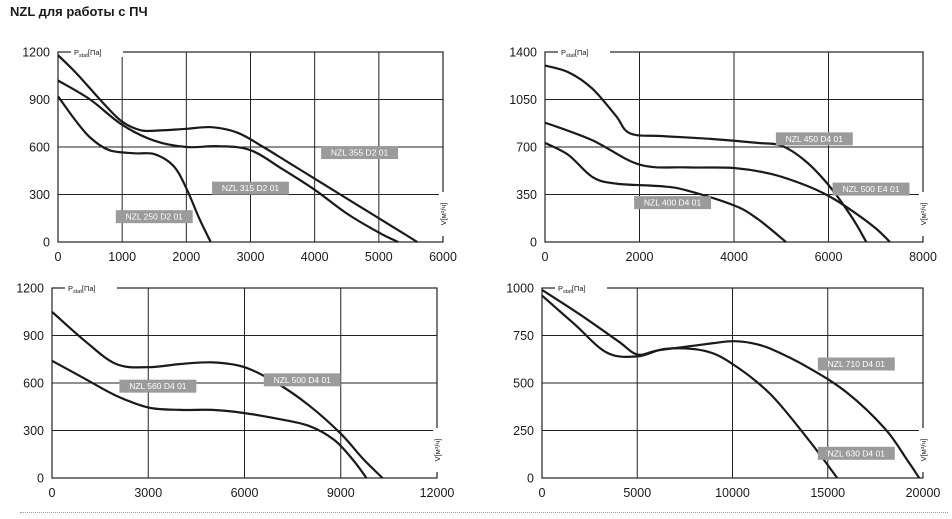  What do you see at coordinates (523, 100) in the screenshot?
I see `y-tick-label: 1050` at bounding box center [523, 100].